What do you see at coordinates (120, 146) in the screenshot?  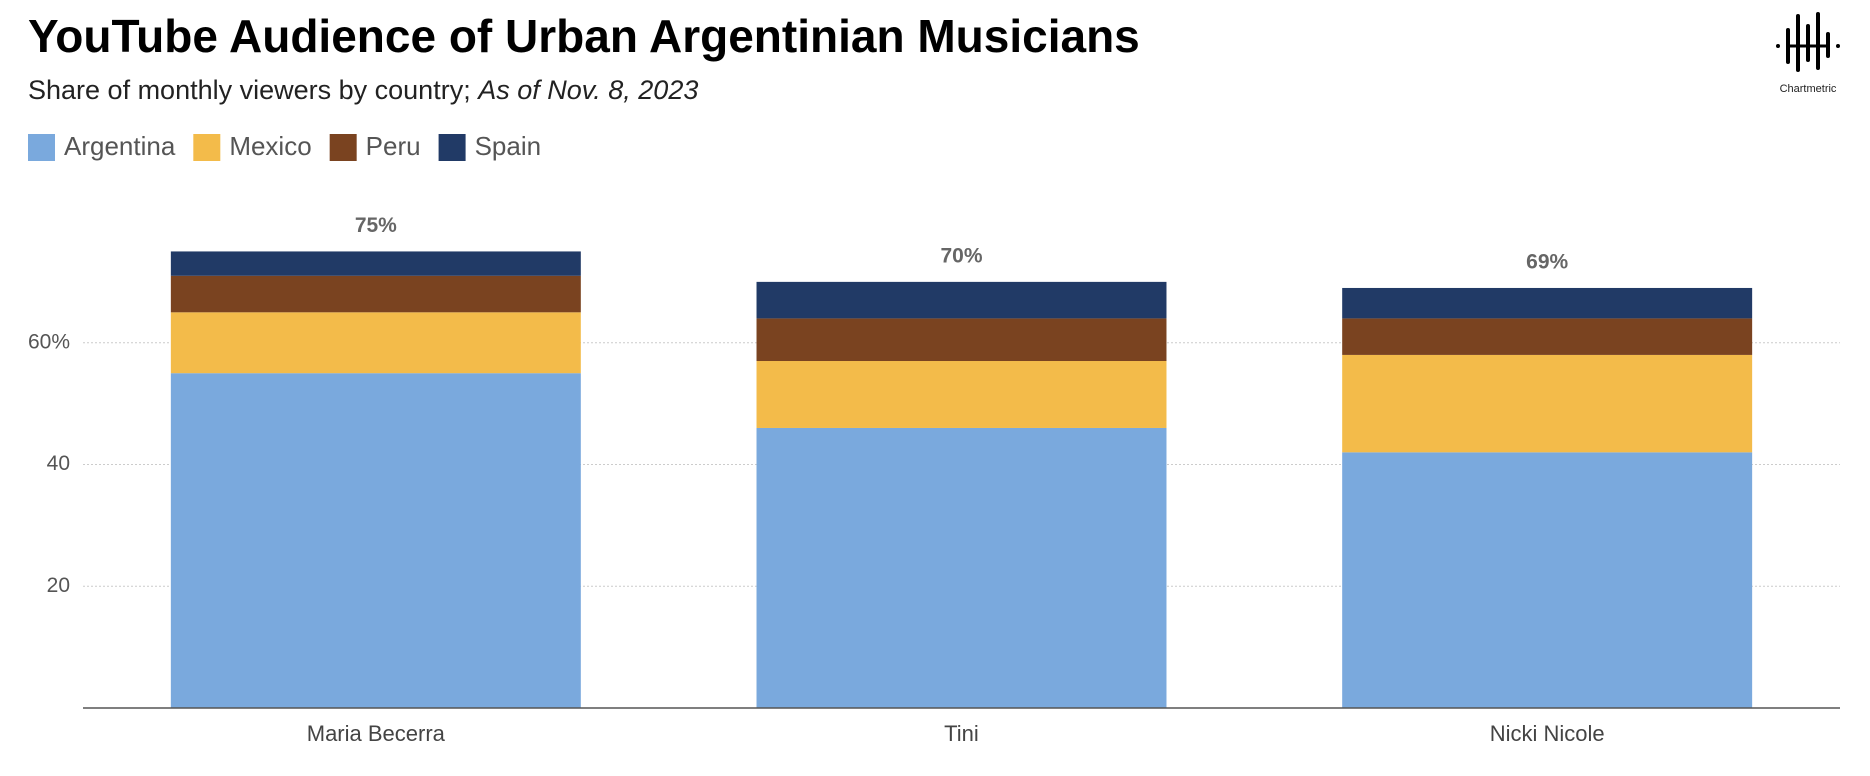 I see `legend-label: Argentina` at bounding box center [120, 146].